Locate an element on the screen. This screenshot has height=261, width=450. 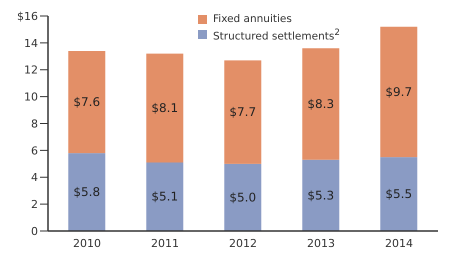
data-label: $8.1 is located at coordinates (164, 108).